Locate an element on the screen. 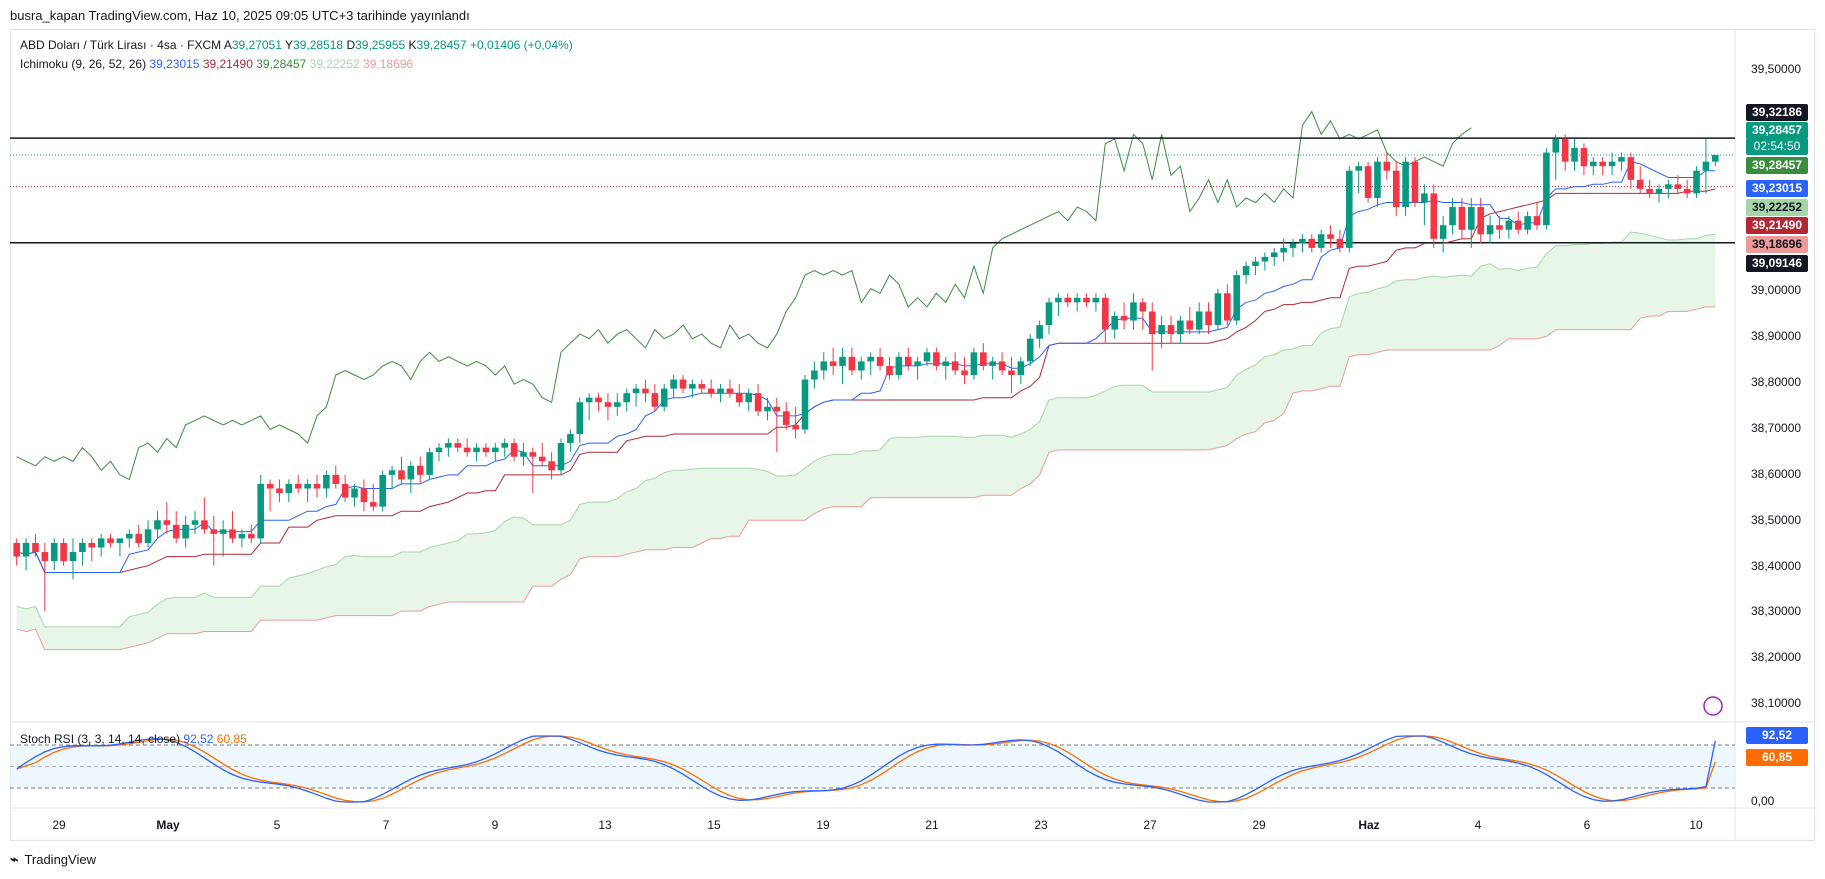 The width and height of the screenshot is (1825, 879). time-tick: 23 is located at coordinates (1041, 825).